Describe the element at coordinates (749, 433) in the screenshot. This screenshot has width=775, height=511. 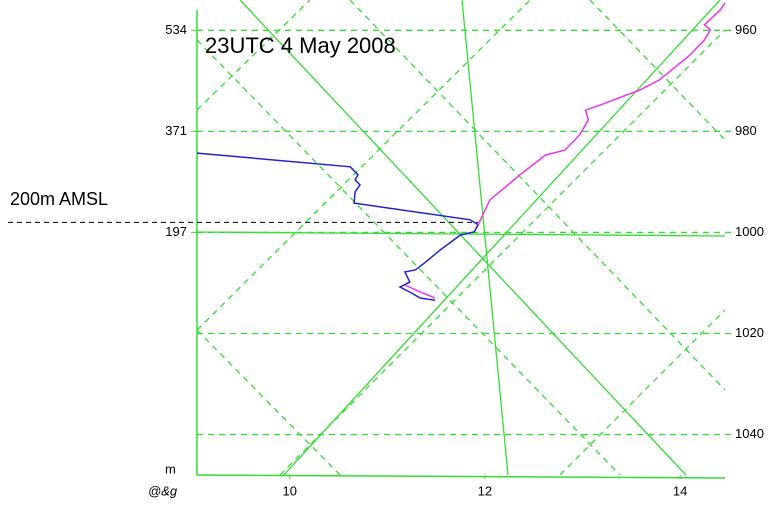
I see `y-tick-label: 1040` at that location.